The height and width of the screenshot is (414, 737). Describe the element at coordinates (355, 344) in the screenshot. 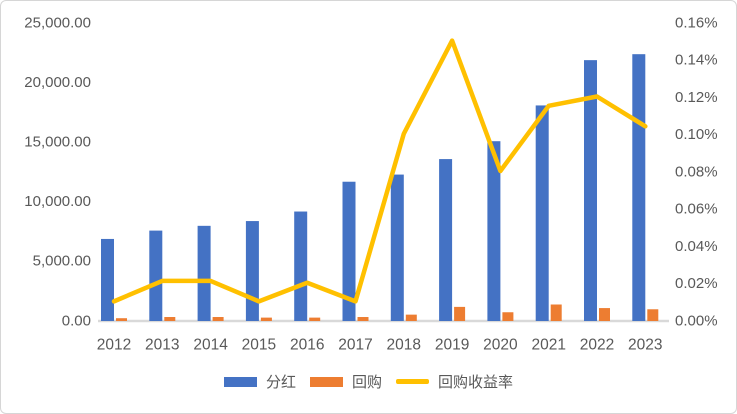

I see `x-axis-label: 2017` at that location.